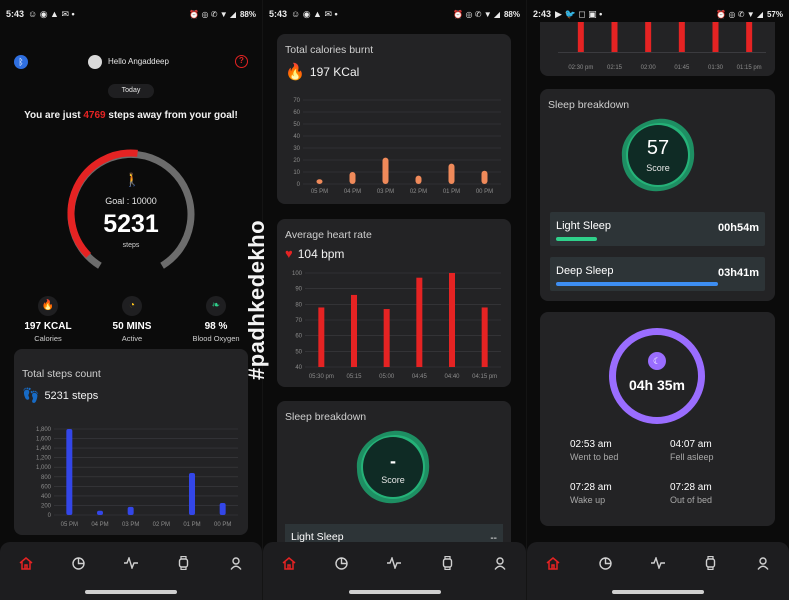 This screenshot has width=789, height=600. I want to click on leaf-icon: ❧, so click(216, 306).